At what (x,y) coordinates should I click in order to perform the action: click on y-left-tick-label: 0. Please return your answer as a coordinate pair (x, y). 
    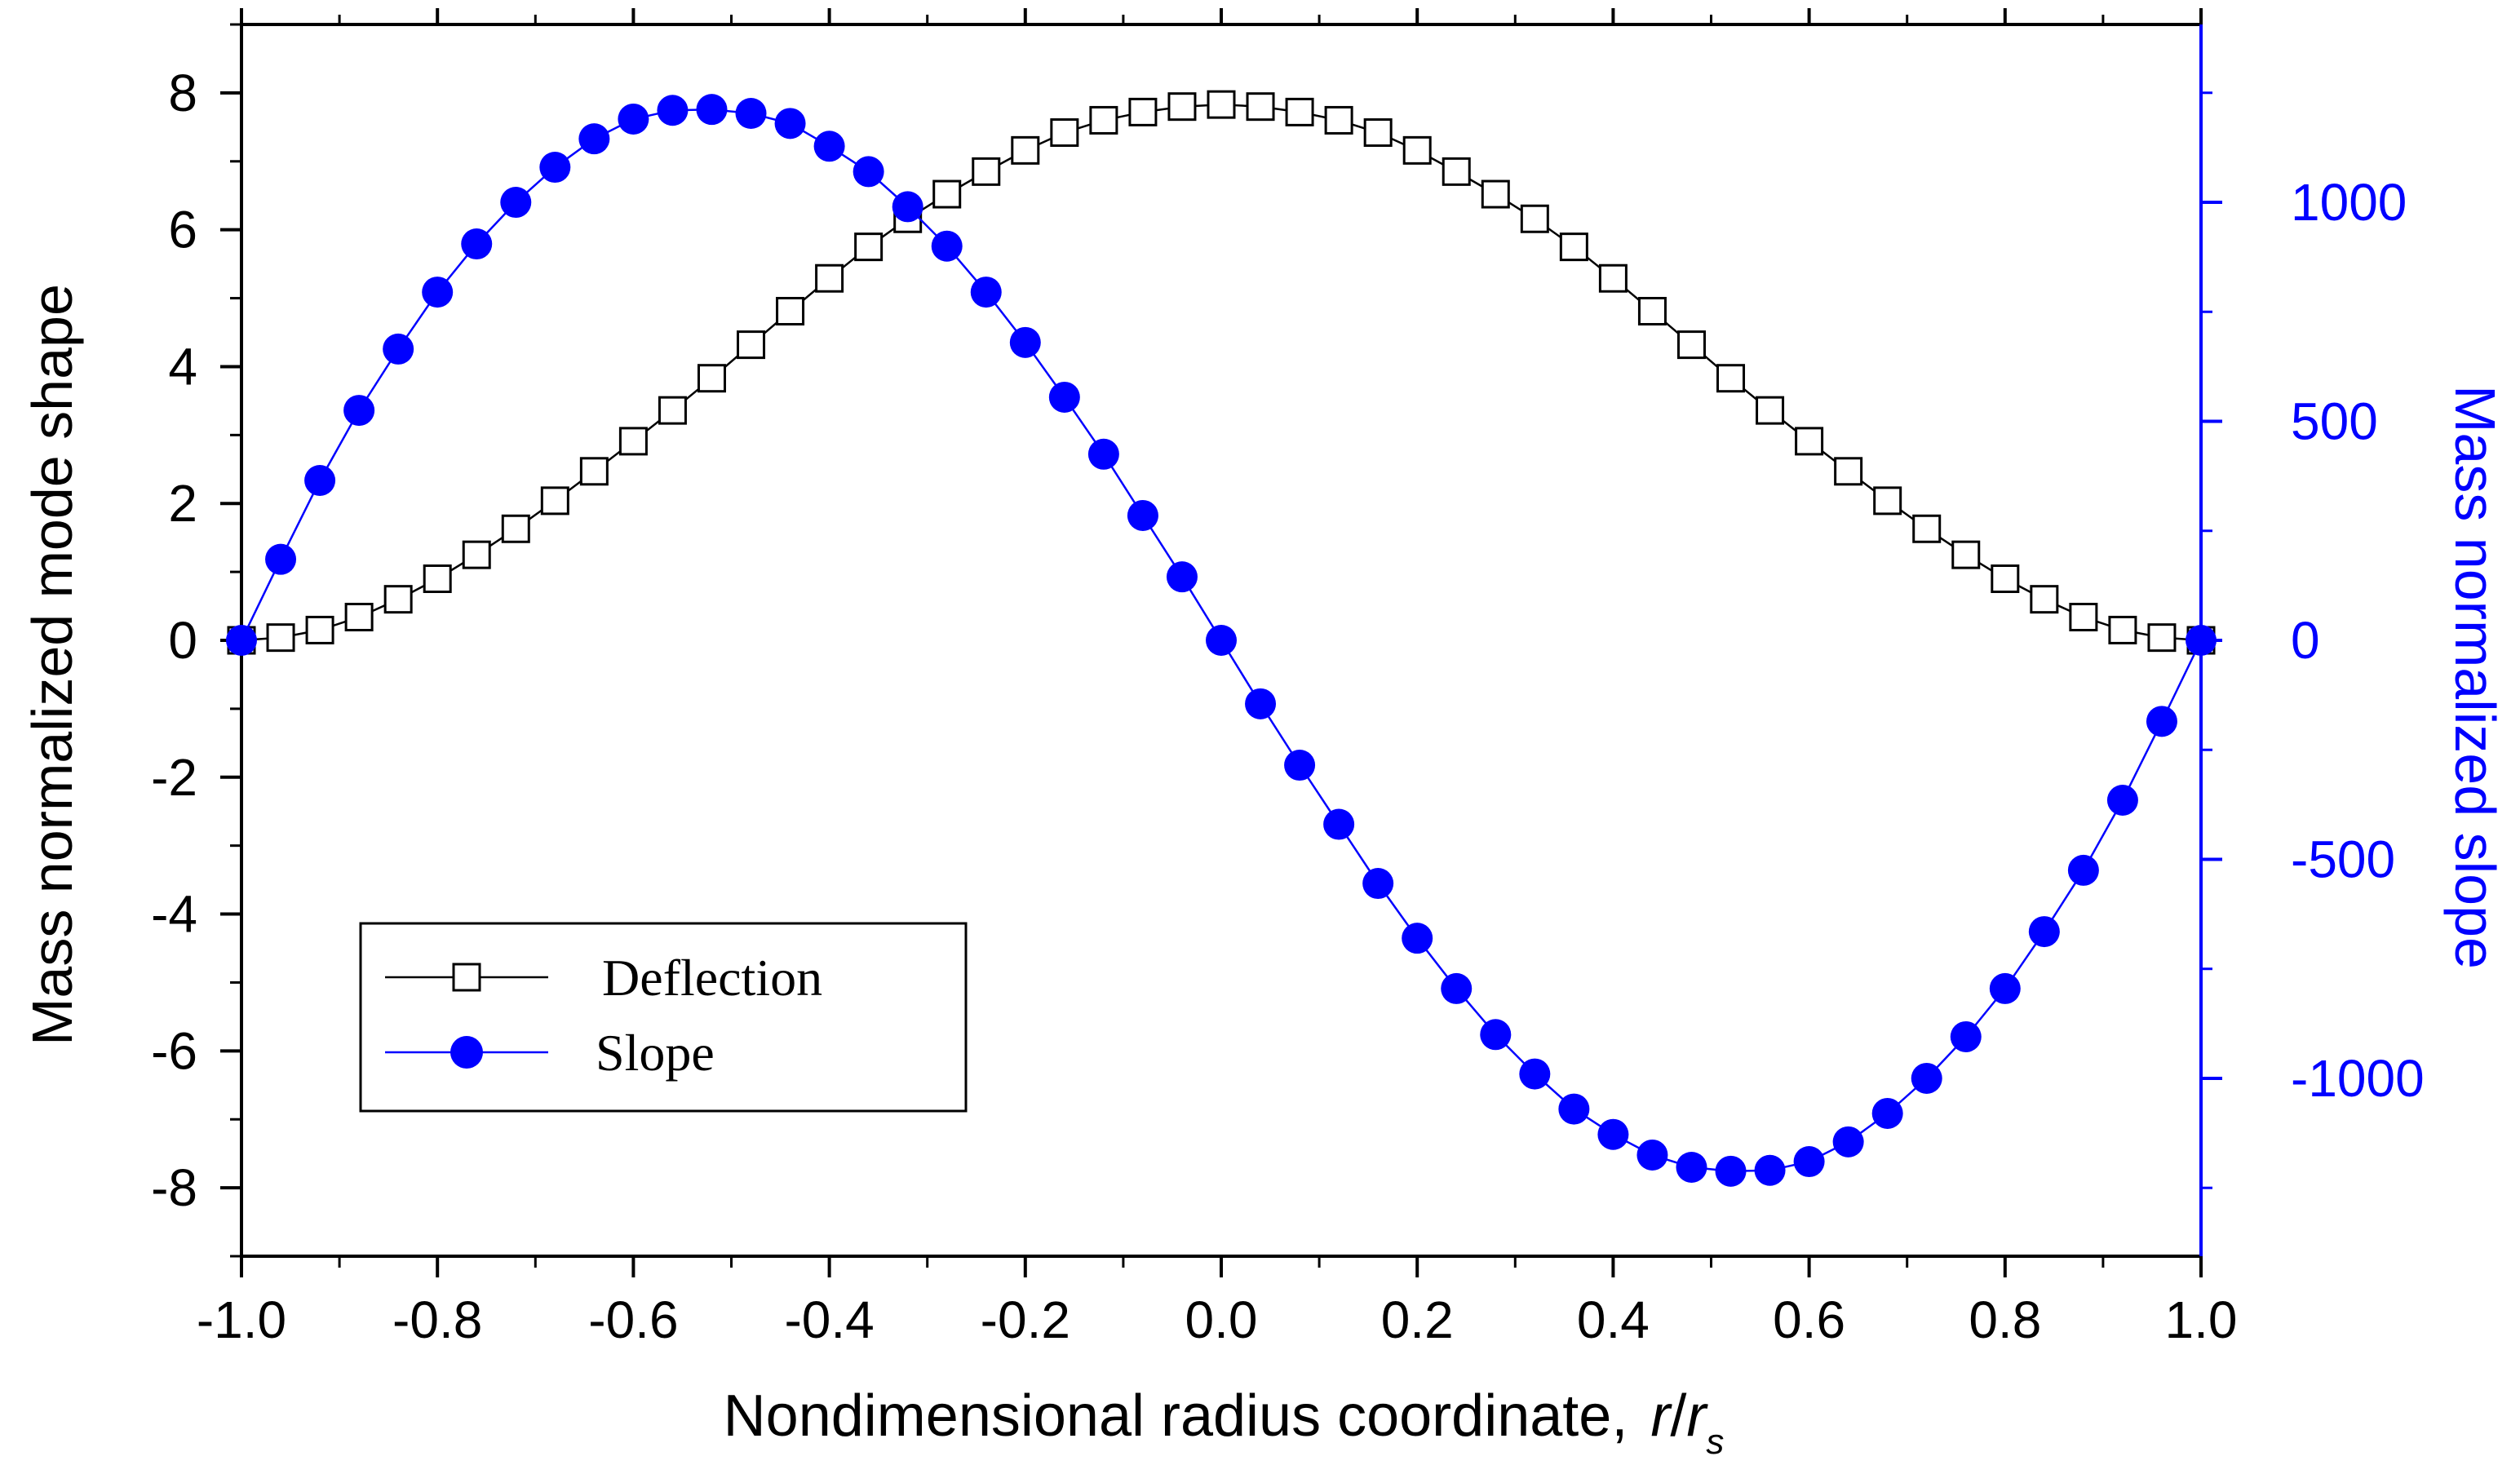
    Looking at the image, I should click on (183, 640).